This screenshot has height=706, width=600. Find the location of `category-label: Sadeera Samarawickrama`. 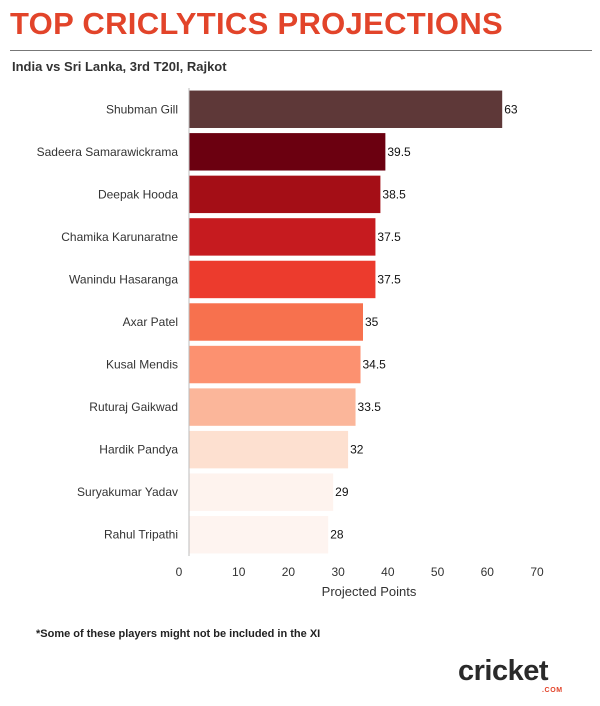

category-label: Sadeera Samarawickrama is located at coordinates (108, 152).